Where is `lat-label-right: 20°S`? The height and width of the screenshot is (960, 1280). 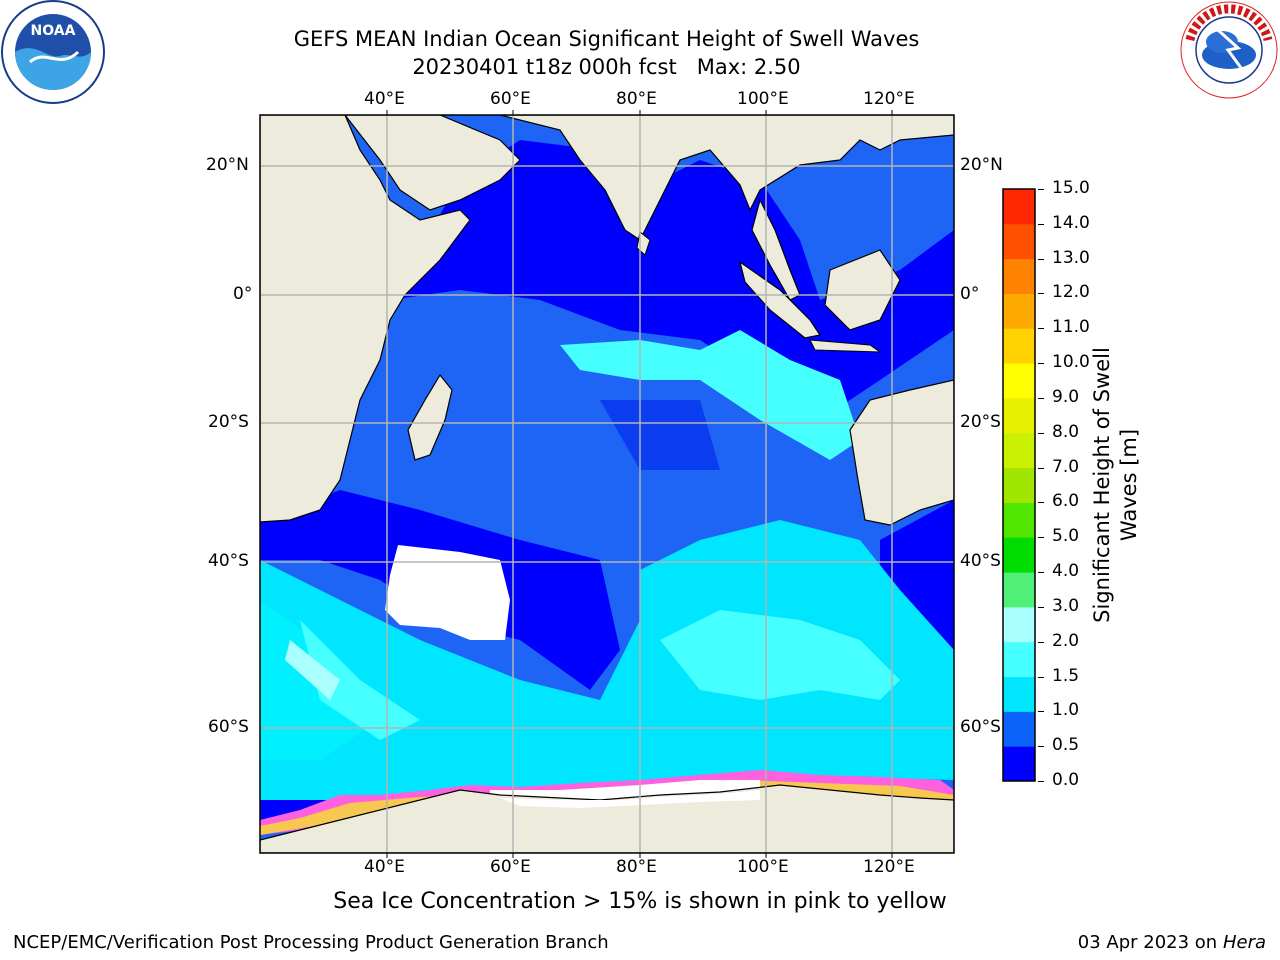
lat-label-right: 20°S is located at coordinates (980, 422).